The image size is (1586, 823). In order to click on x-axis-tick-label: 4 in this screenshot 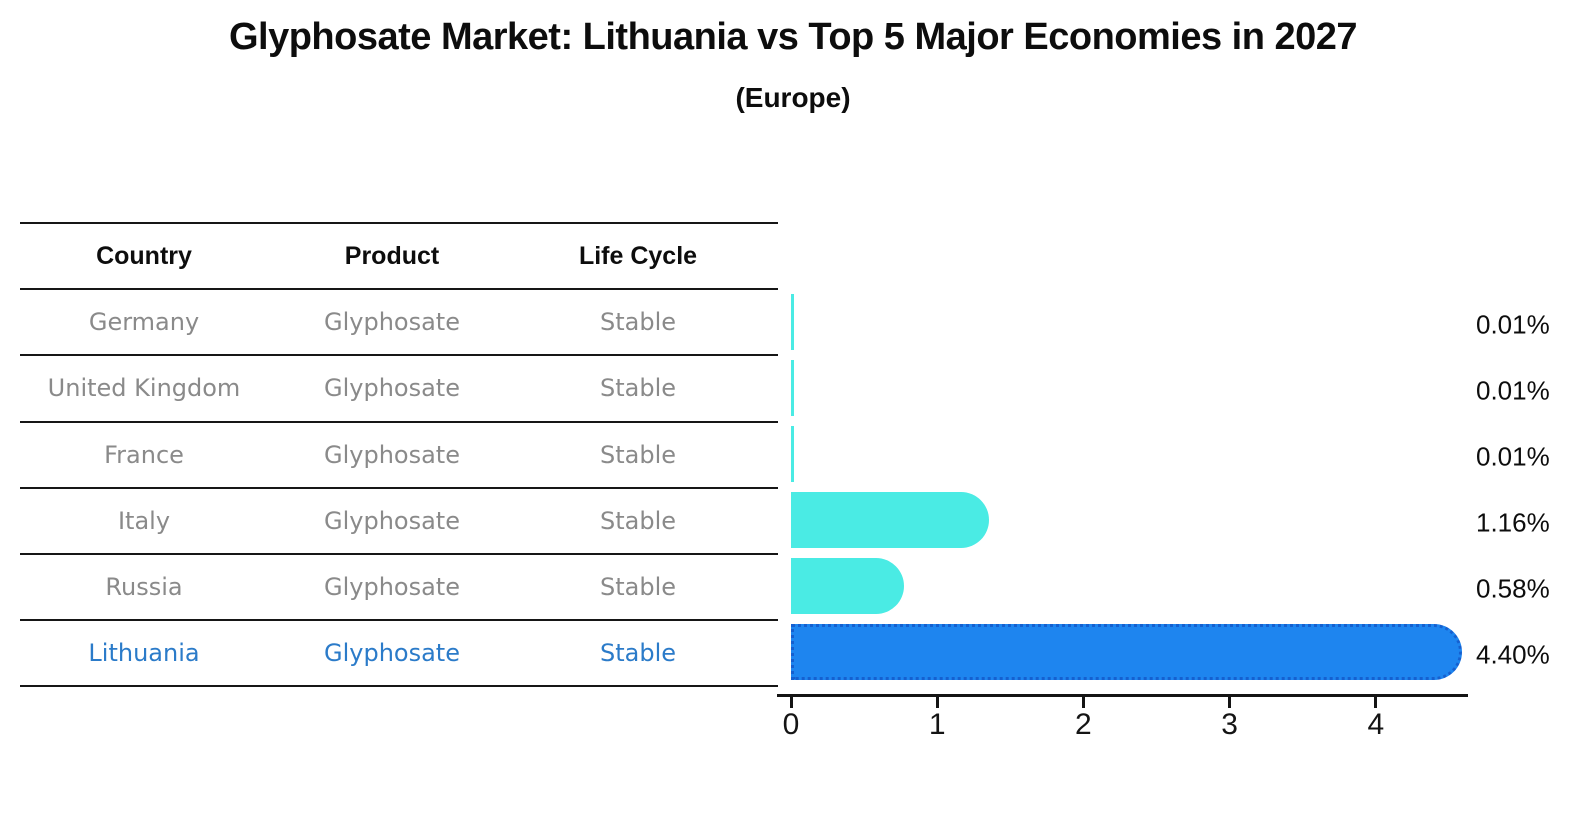, I will do `click(1376, 724)`.